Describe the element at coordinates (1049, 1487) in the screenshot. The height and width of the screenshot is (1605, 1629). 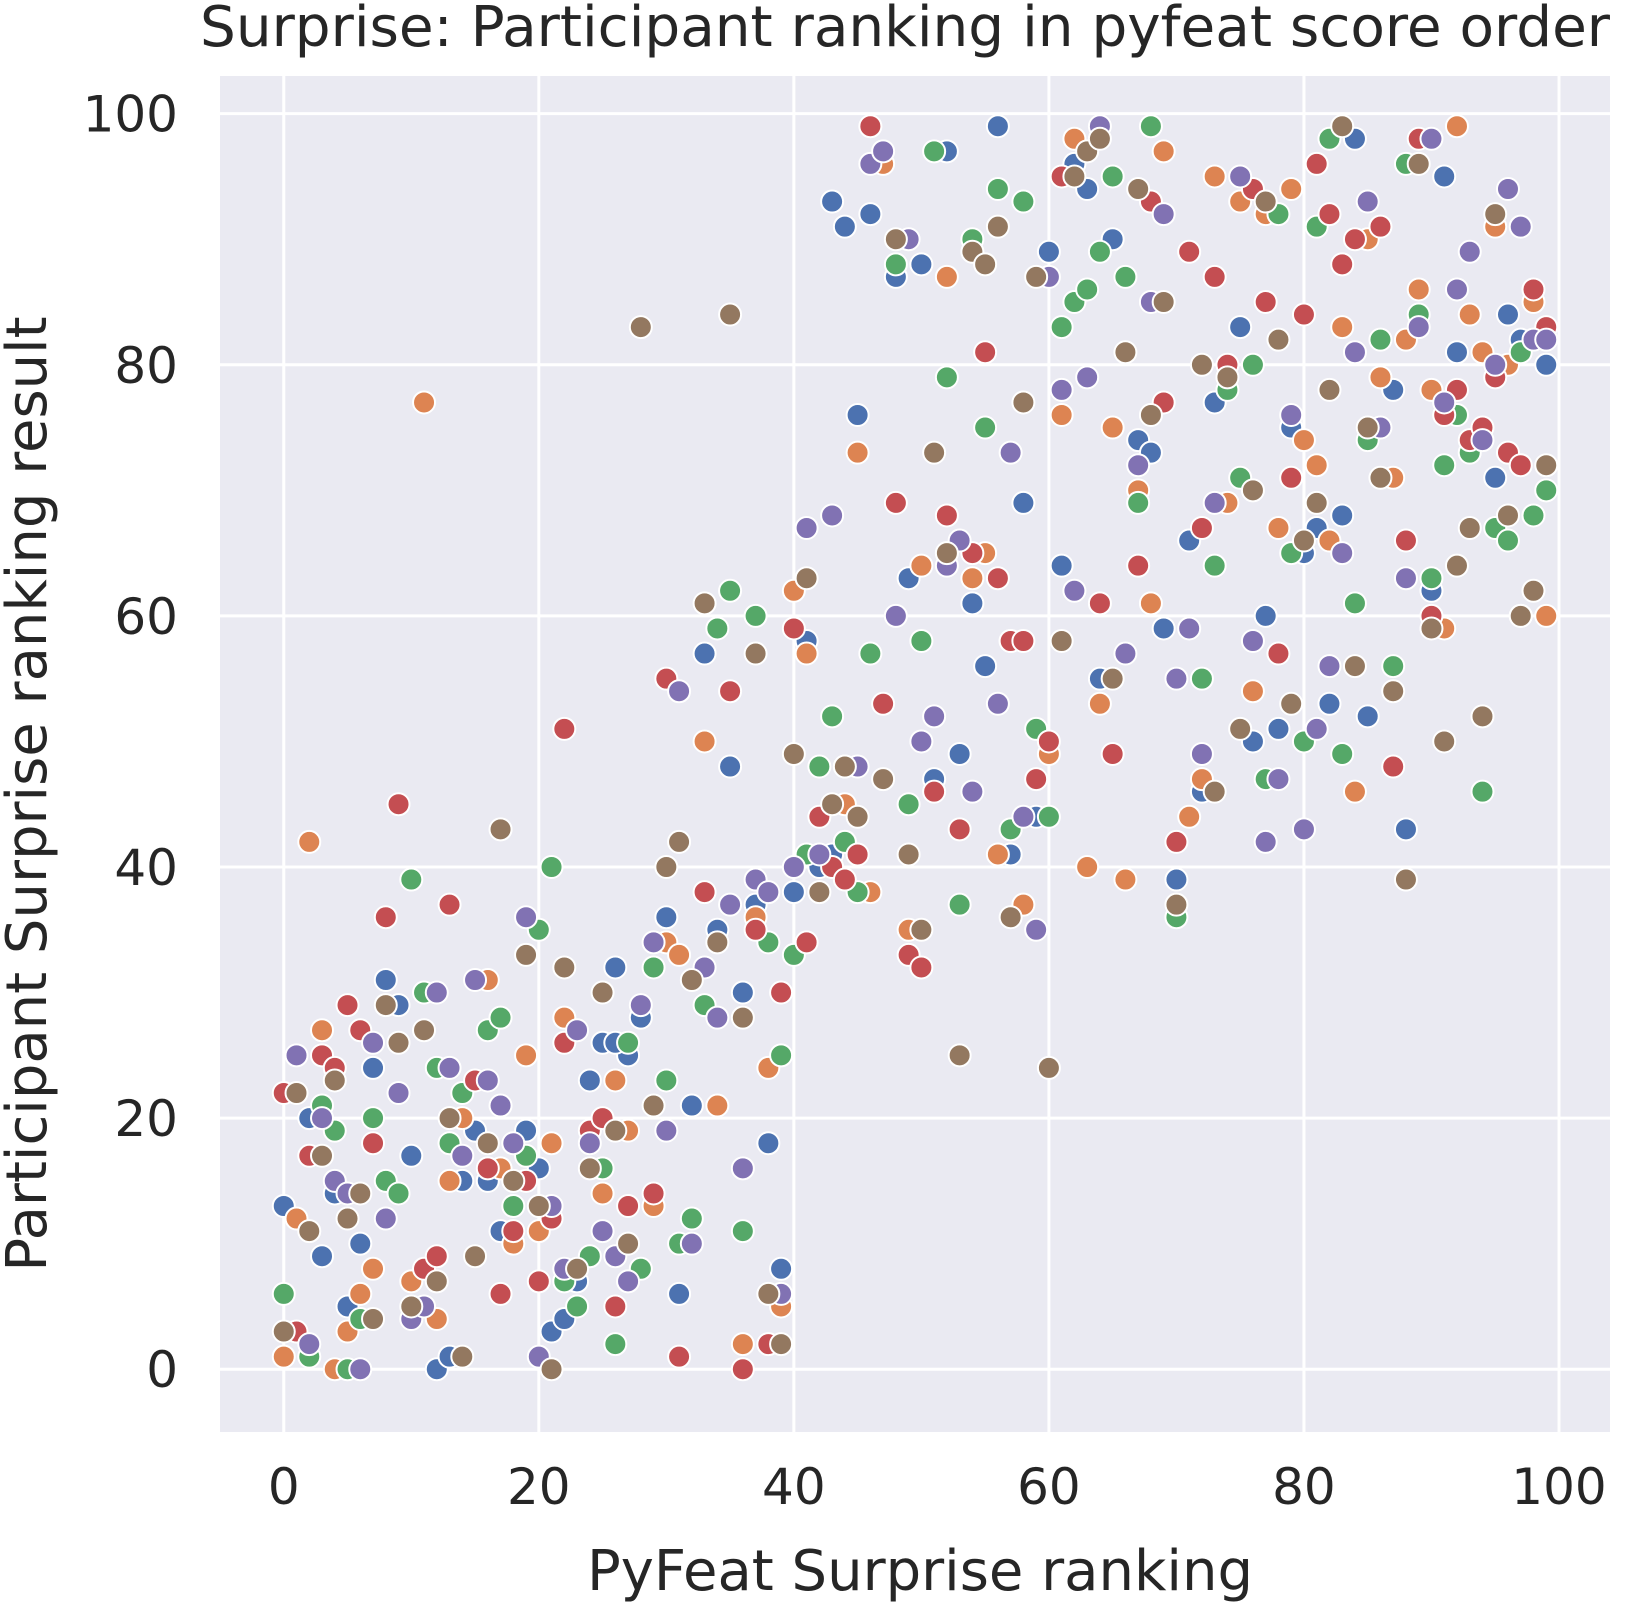
I see `x-tick-label: 60` at that location.